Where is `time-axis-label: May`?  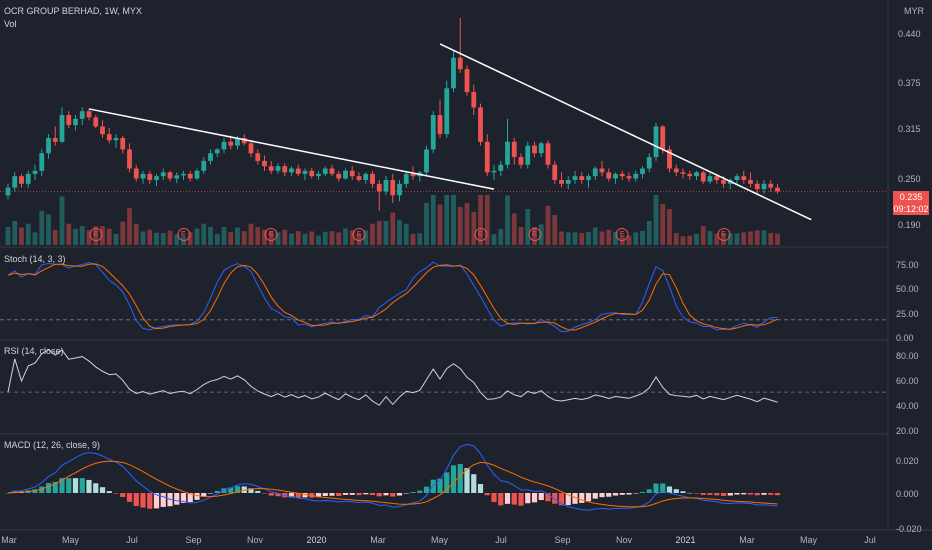 time-axis-label: May is located at coordinates (439, 540).